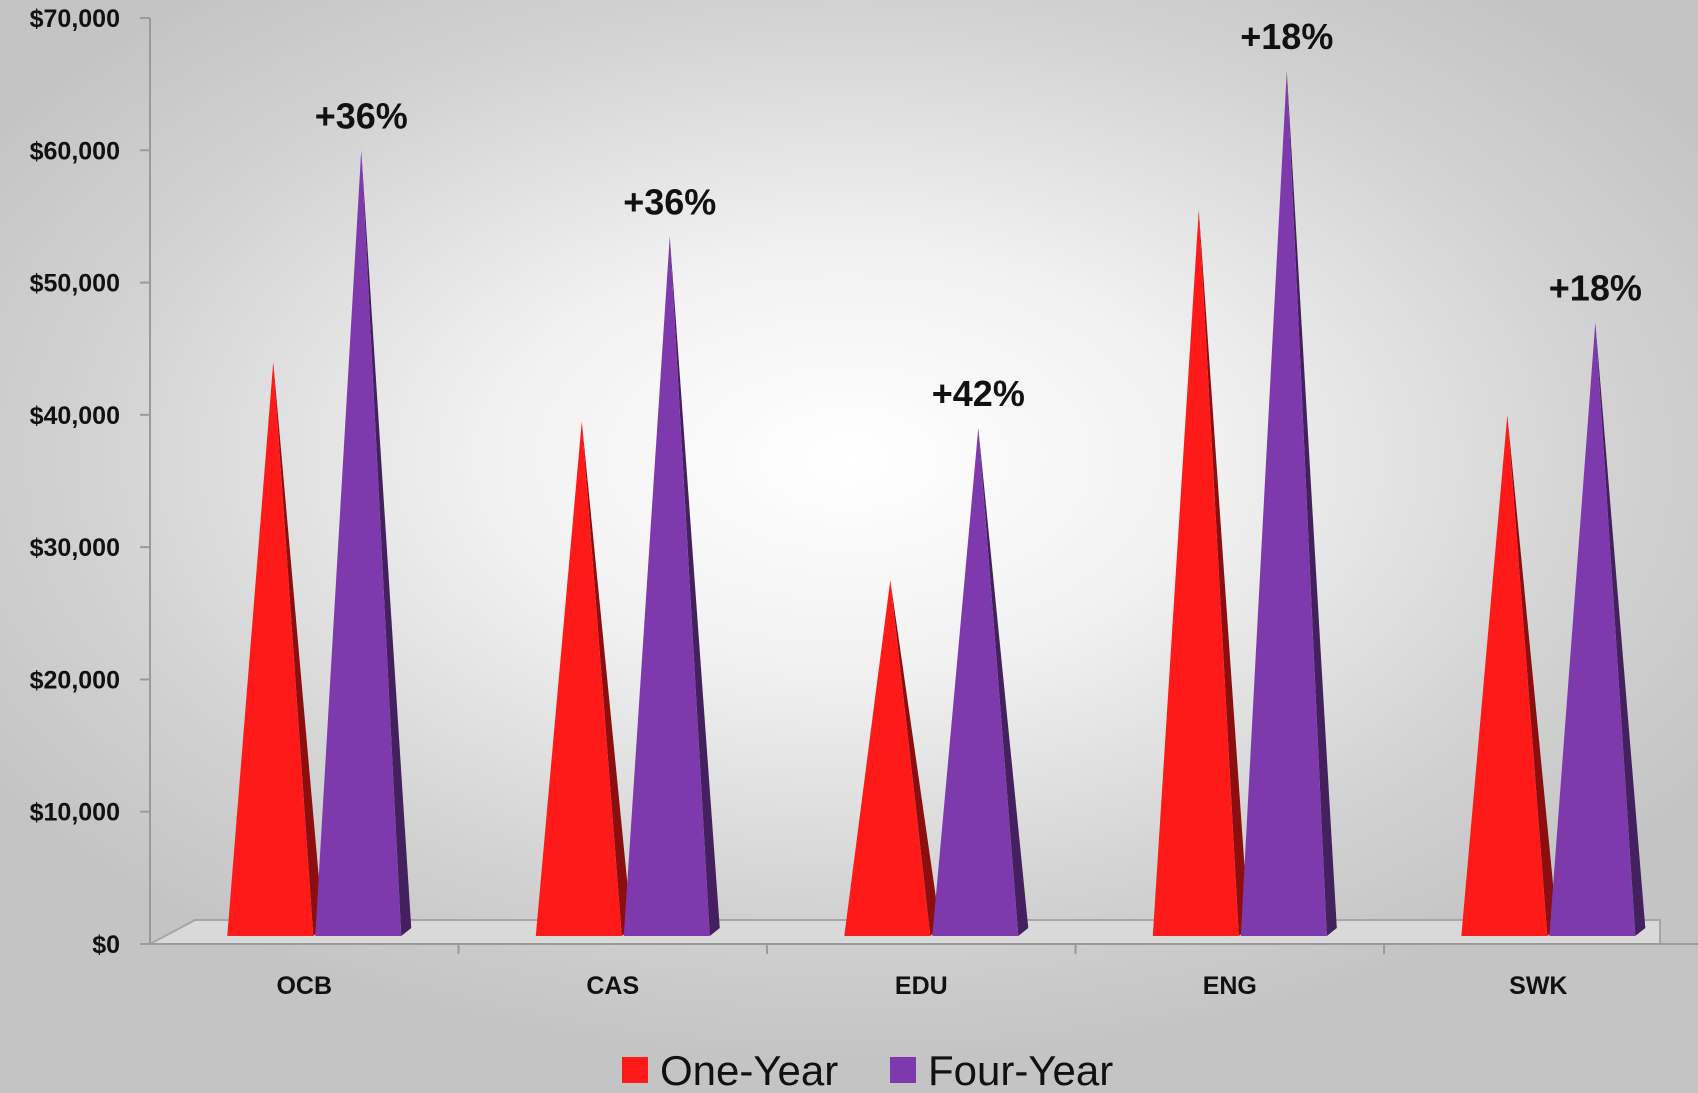  Describe the element at coordinates (867, 1070) in the screenshot. I see `legend: One-Year Four-Year` at that location.